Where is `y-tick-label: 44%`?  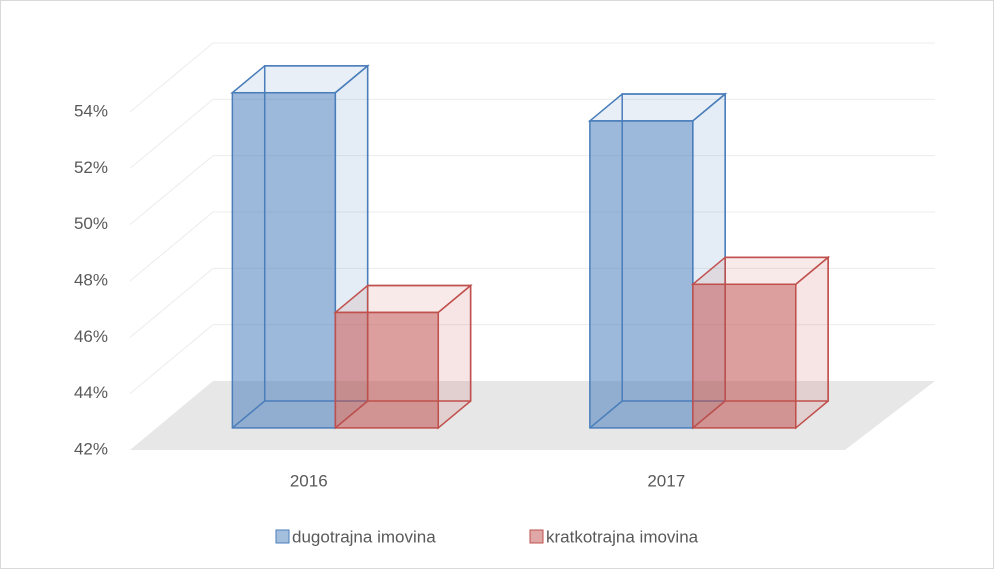 y-tick-label: 44% is located at coordinates (91, 392).